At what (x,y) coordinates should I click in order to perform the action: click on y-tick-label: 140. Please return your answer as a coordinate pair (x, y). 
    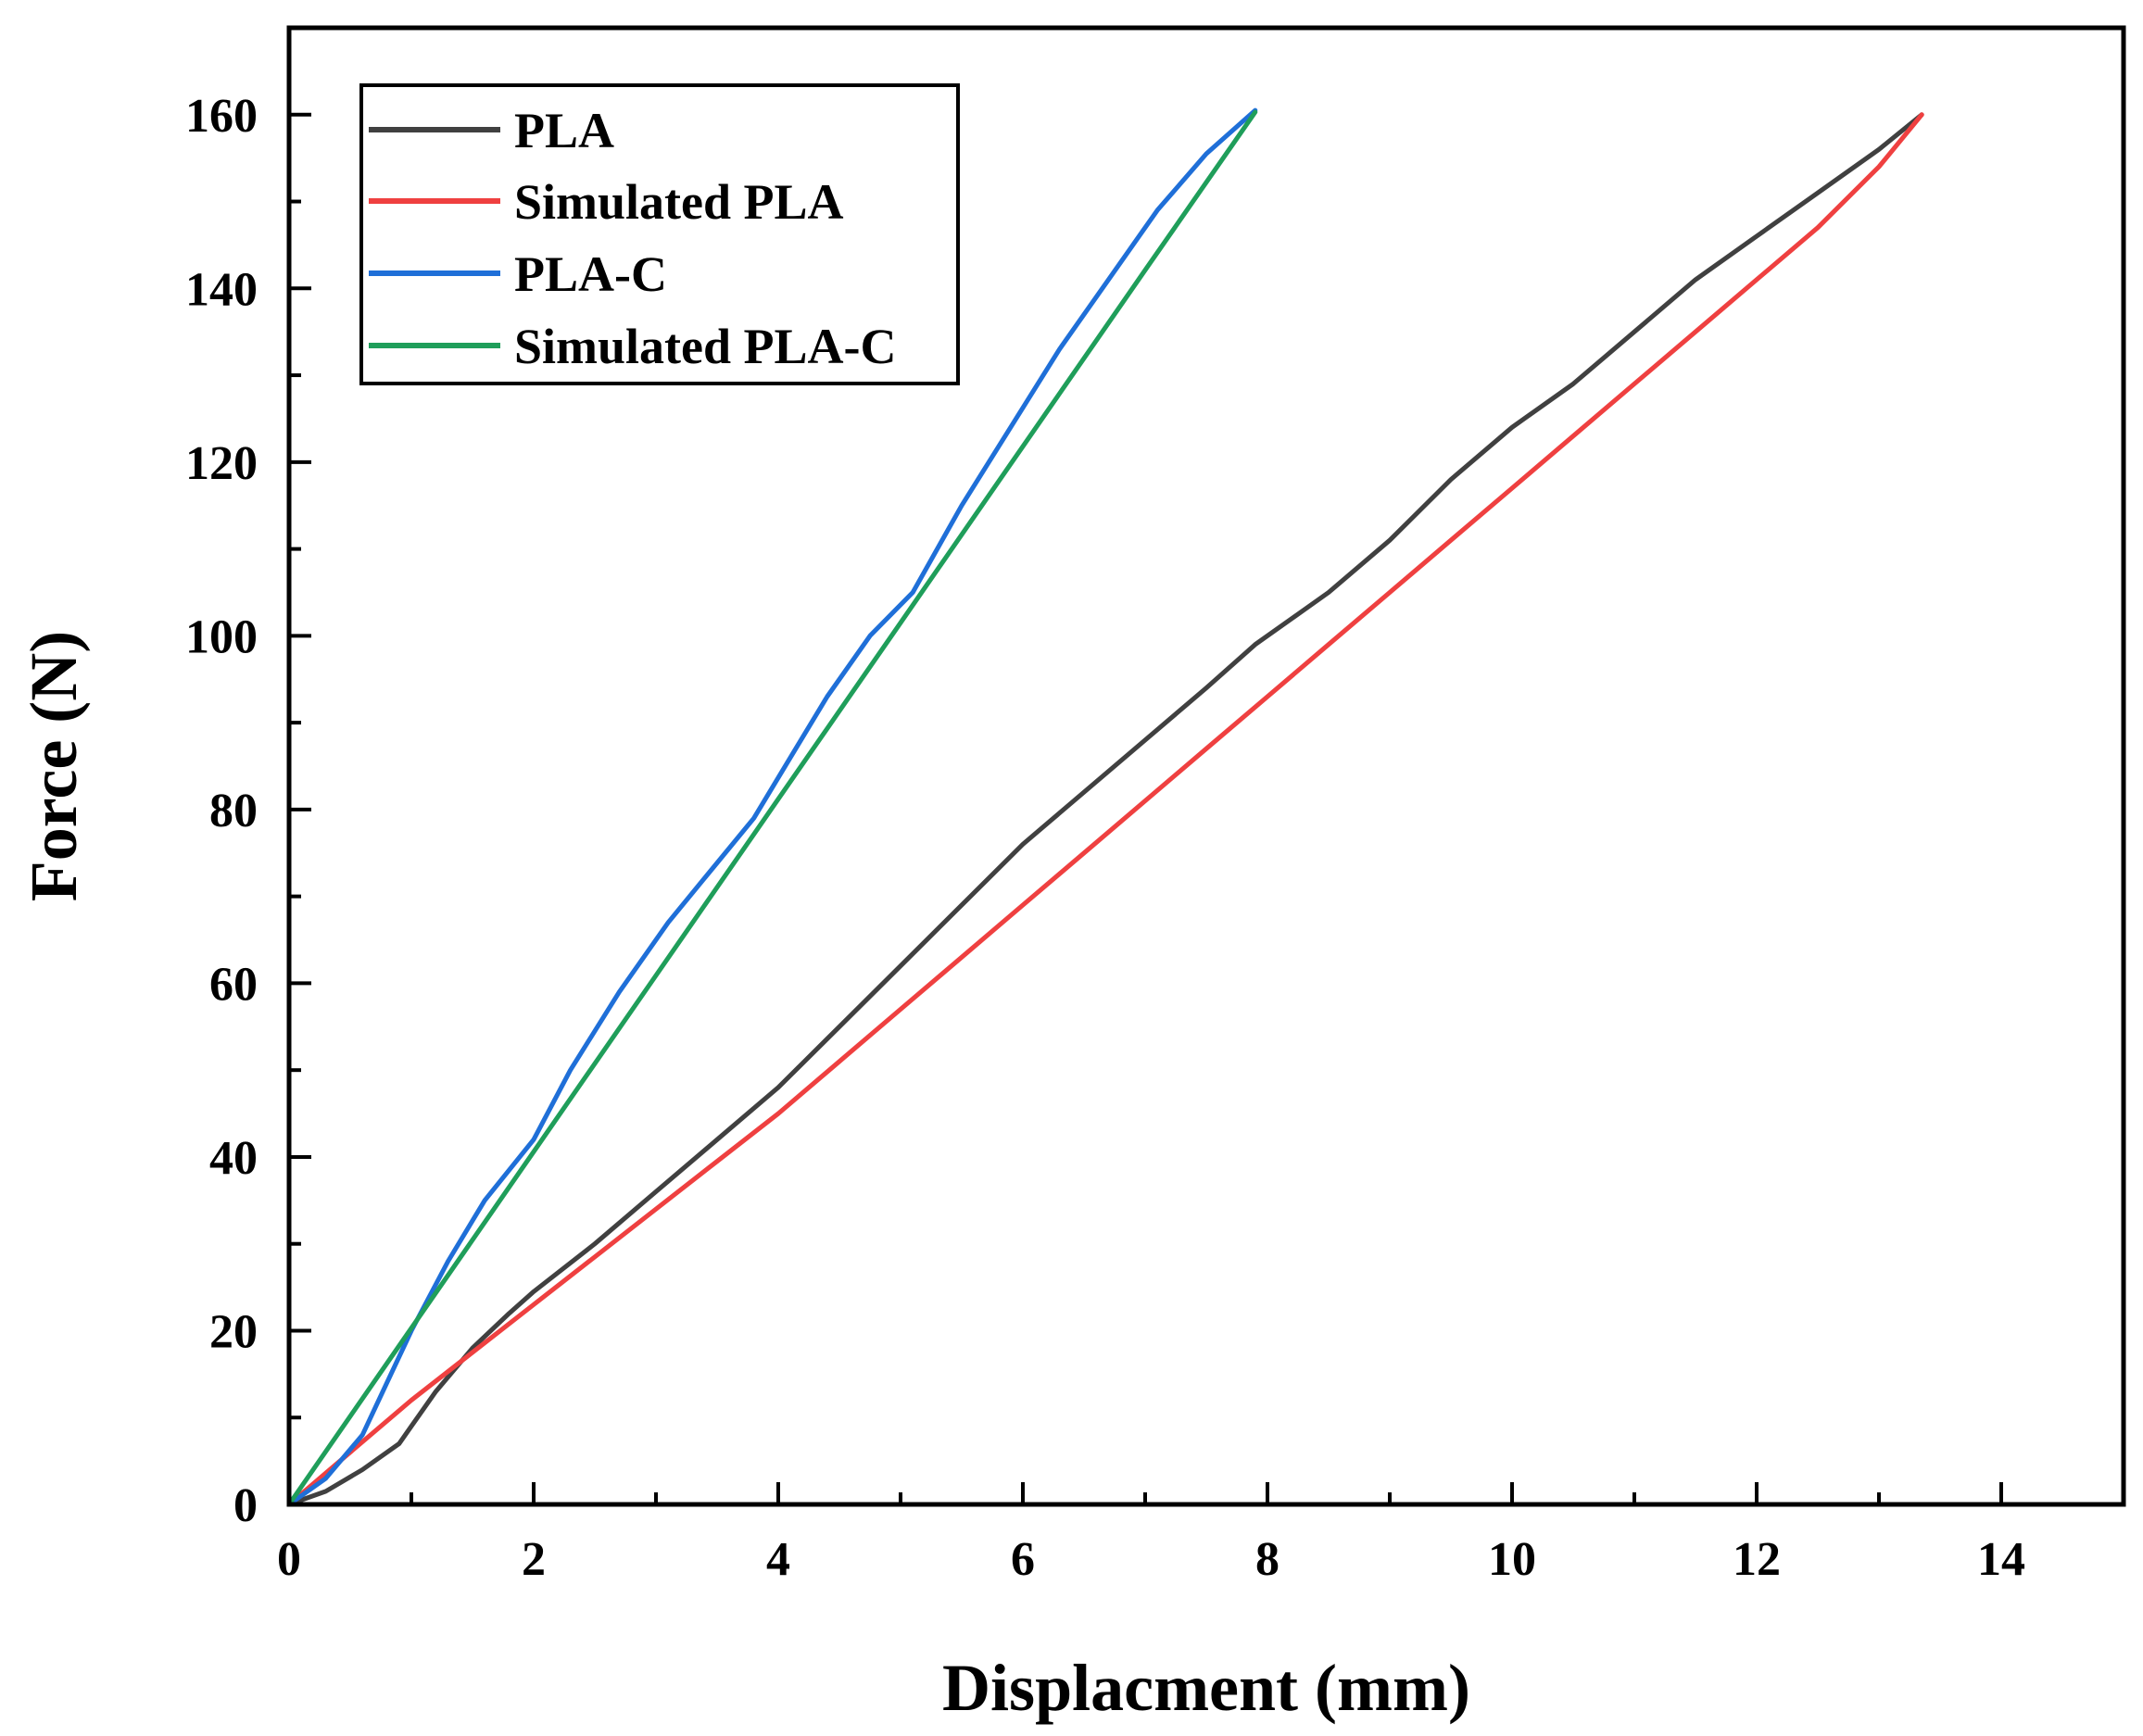
    Looking at the image, I should click on (221, 289).